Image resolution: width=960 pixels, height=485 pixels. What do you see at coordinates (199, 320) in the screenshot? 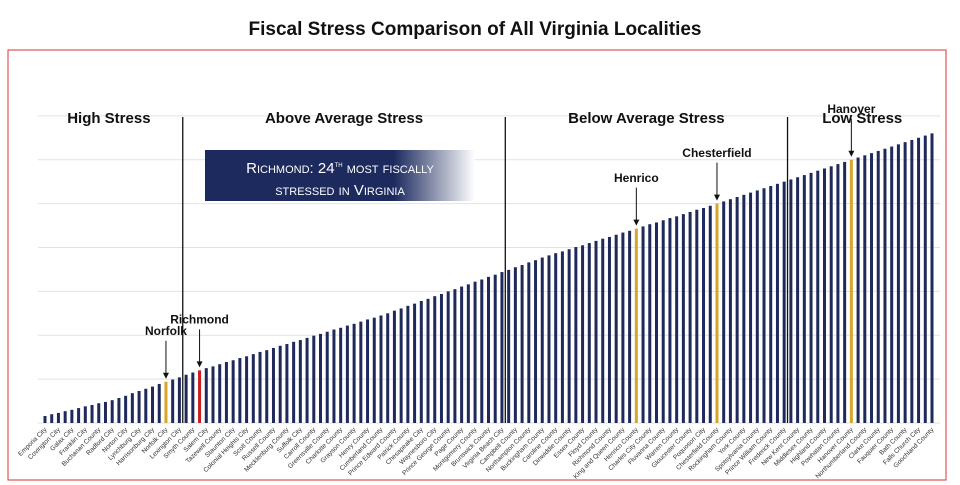
I see `annotation: Richmond` at bounding box center [199, 320].